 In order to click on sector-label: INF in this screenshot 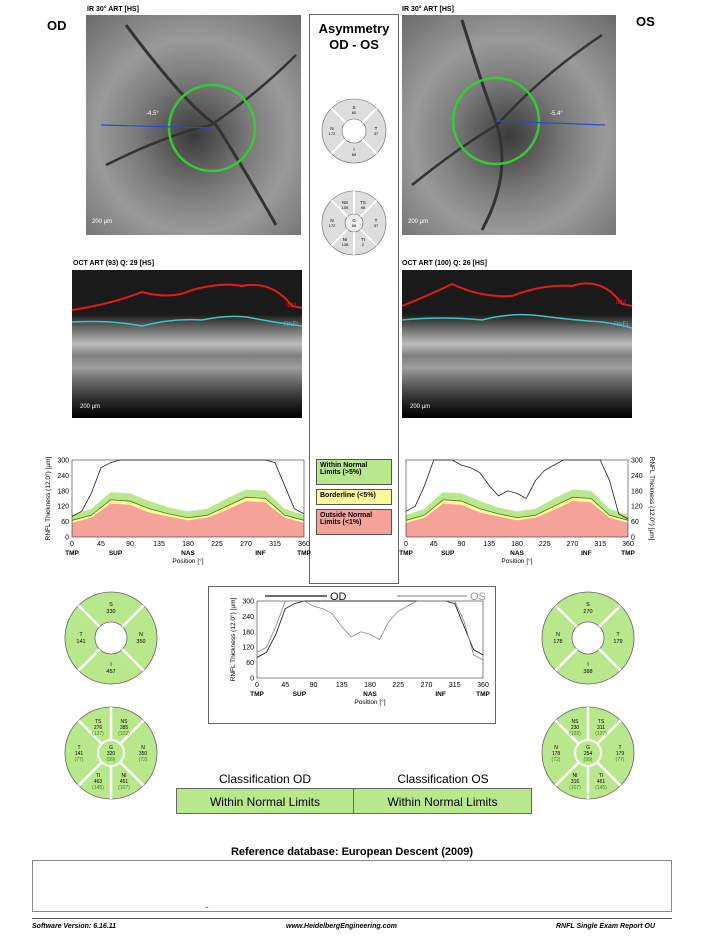, I will do `click(586, 553)`.